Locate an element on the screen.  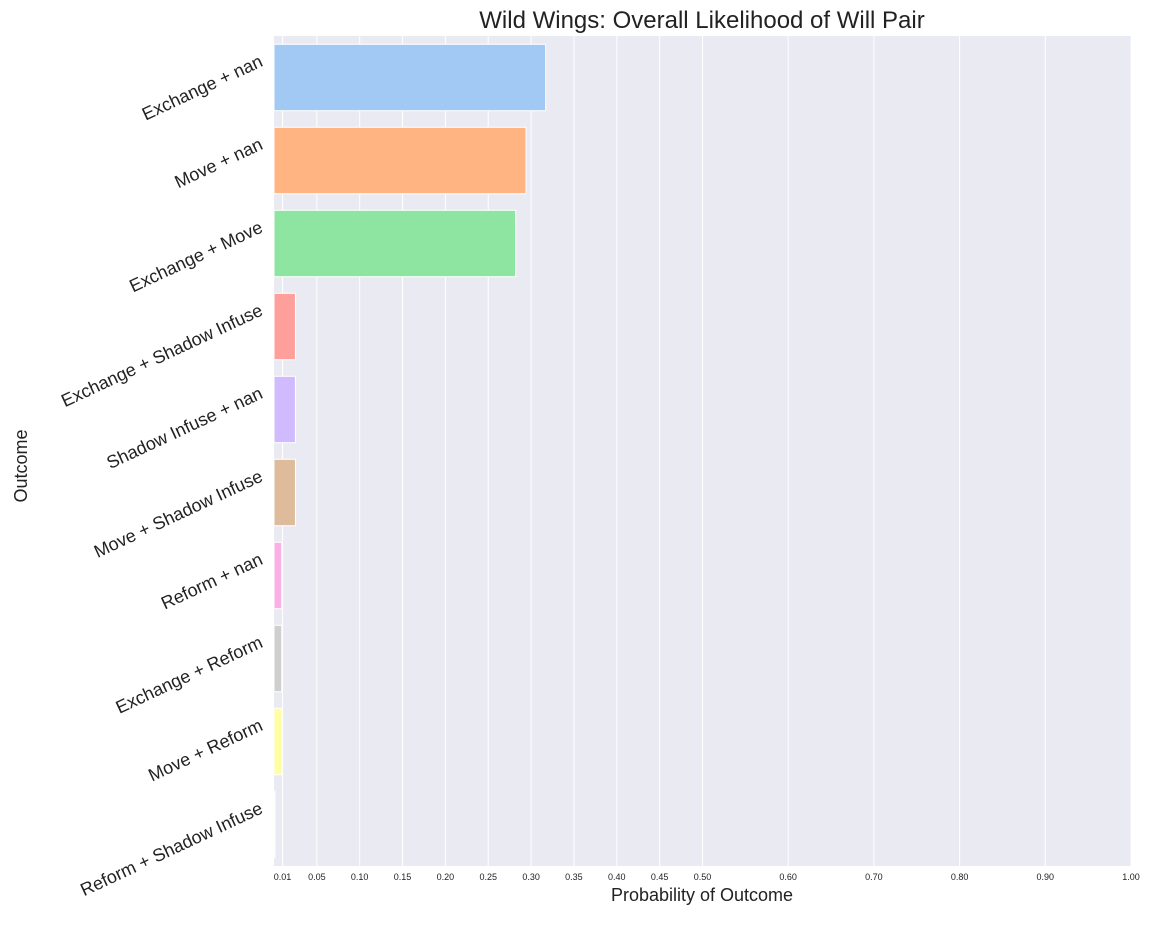
x-tick-label: 0.60 is located at coordinates (788, 877).